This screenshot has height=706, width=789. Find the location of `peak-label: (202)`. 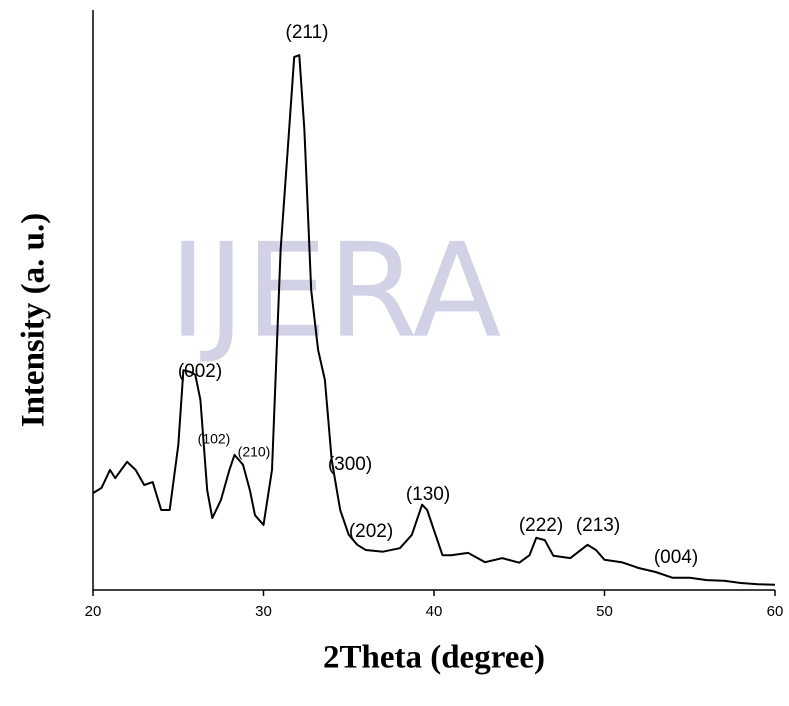

peak-label: (202) is located at coordinates (371, 531).